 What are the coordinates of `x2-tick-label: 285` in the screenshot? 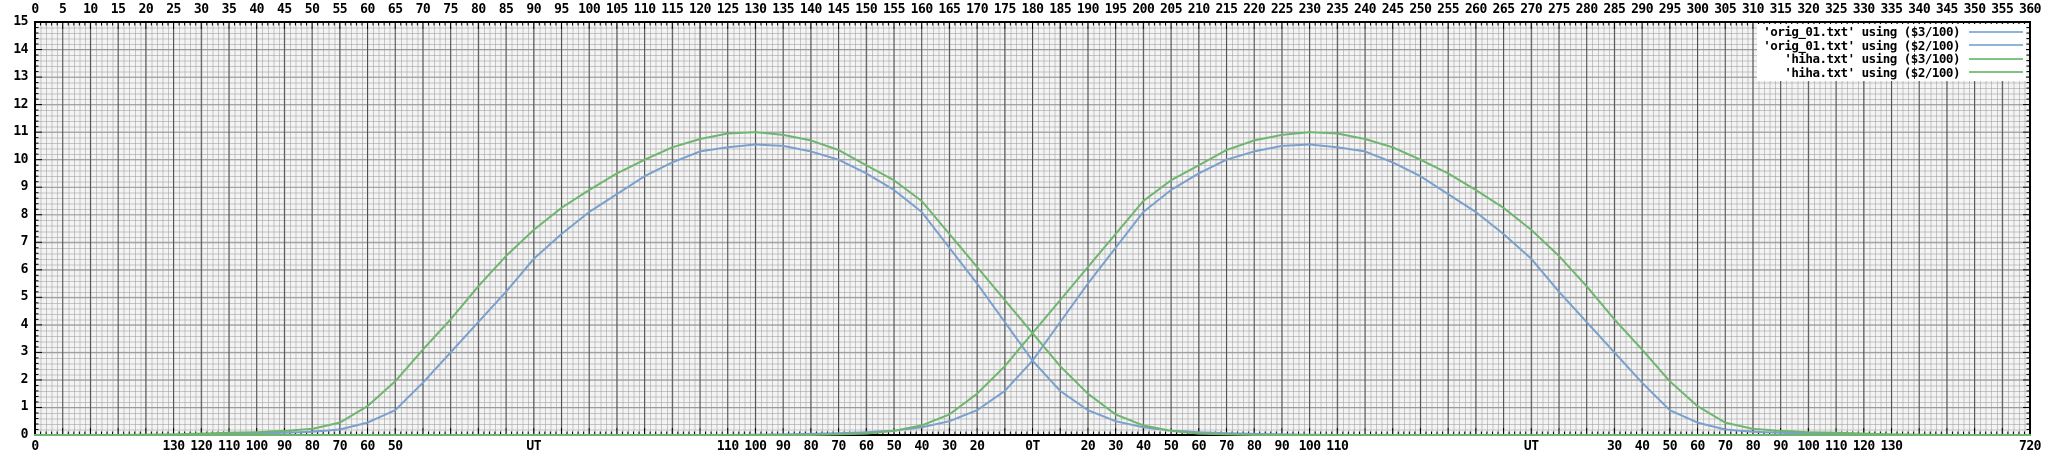 It's located at (1614, 9).